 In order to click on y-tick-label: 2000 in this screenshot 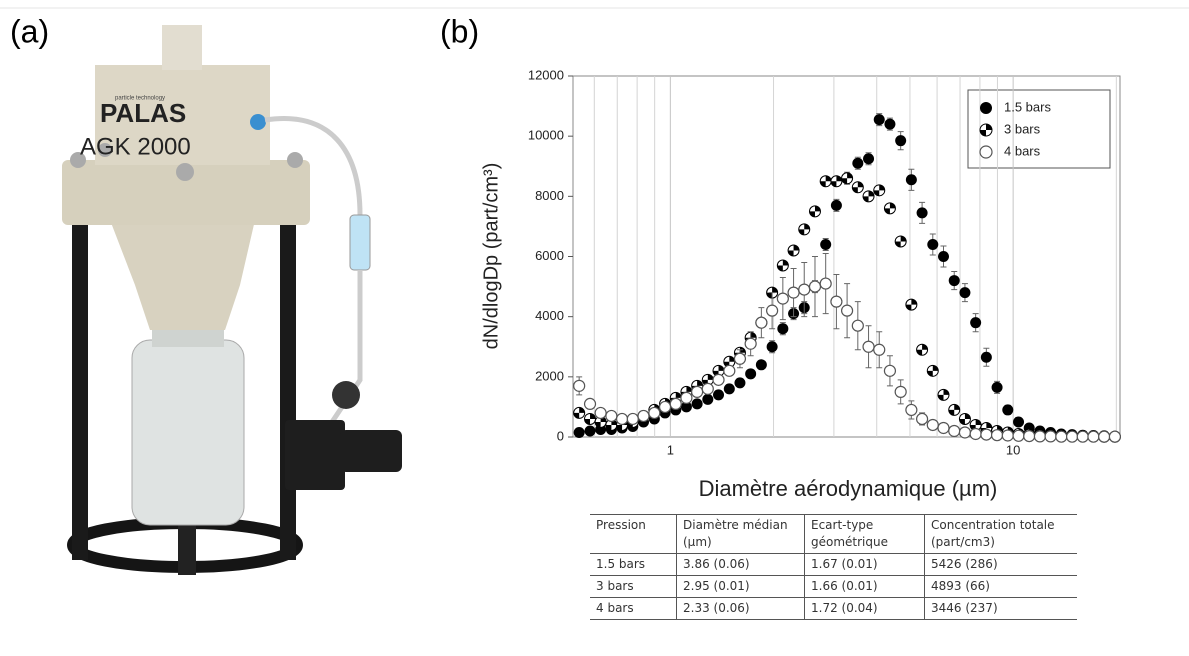, I will do `click(549, 375)`.